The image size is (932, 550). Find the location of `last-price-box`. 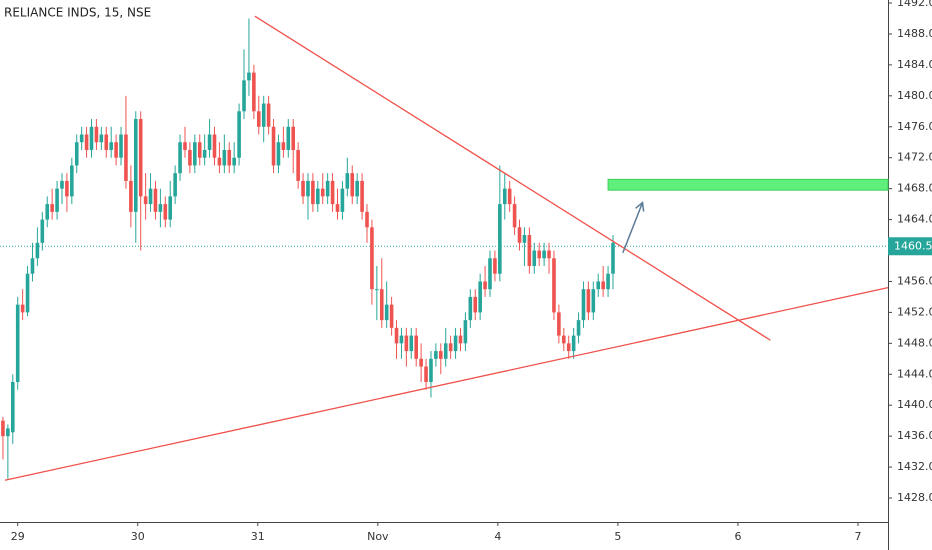

last-price-box is located at coordinates (910, 246).